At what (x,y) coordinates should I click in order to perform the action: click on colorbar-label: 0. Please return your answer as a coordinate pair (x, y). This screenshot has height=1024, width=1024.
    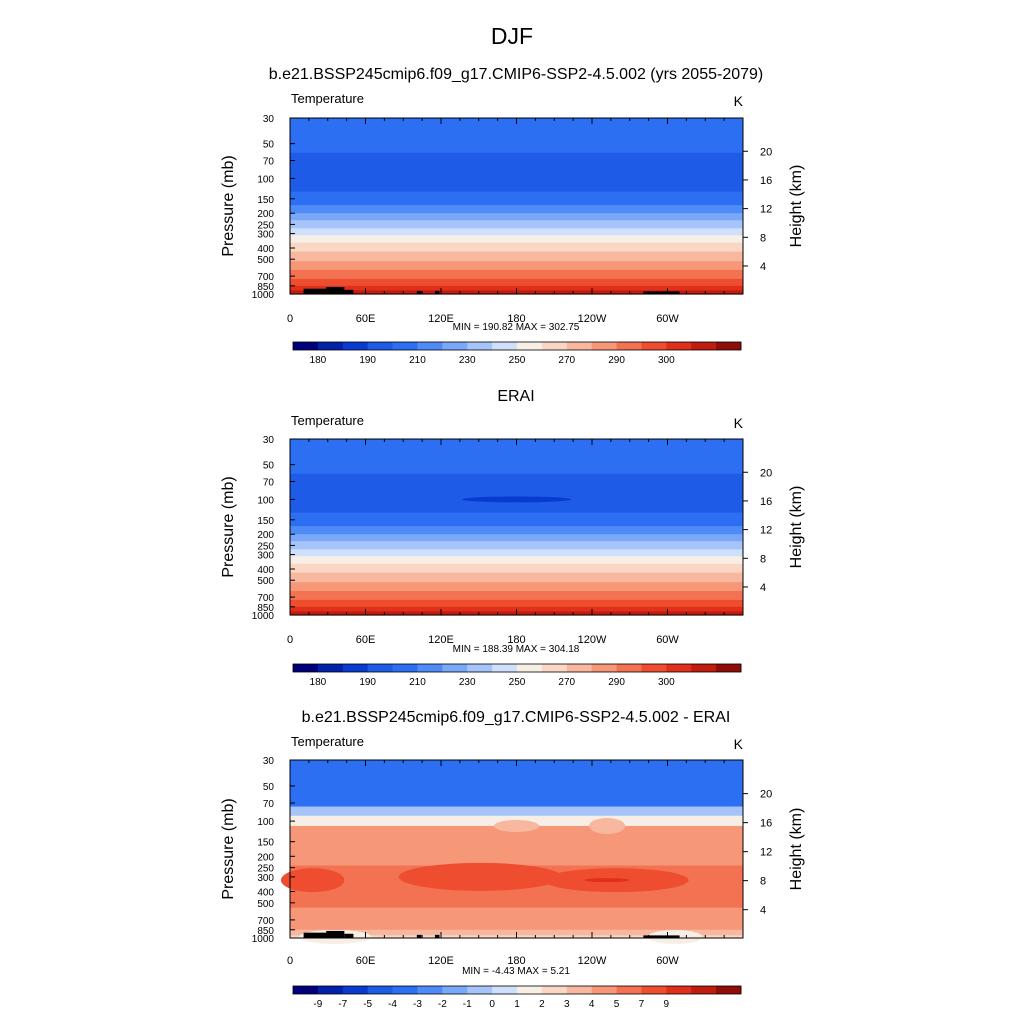
    Looking at the image, I should click on (492, 1004).